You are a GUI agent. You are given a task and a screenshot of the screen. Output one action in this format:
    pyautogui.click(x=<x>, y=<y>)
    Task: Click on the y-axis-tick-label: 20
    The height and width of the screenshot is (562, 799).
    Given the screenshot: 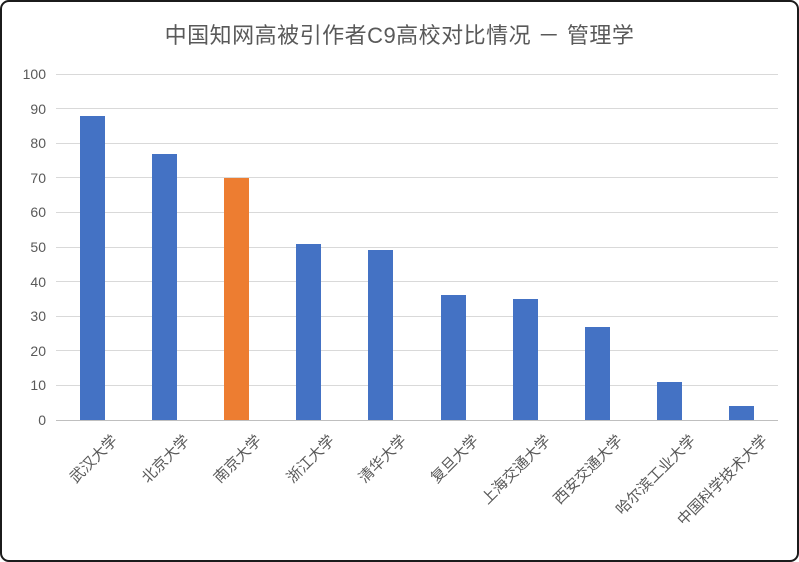 What is the action you would take?
    pyautogui.click(x=38, y=350)
    